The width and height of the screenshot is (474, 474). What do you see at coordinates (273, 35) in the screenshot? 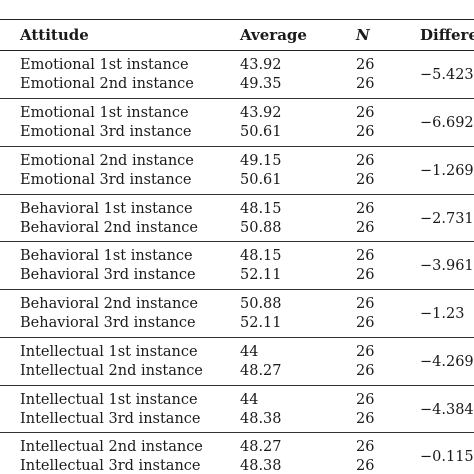
I see `header-average: Average` at bounding box center [273, 35].